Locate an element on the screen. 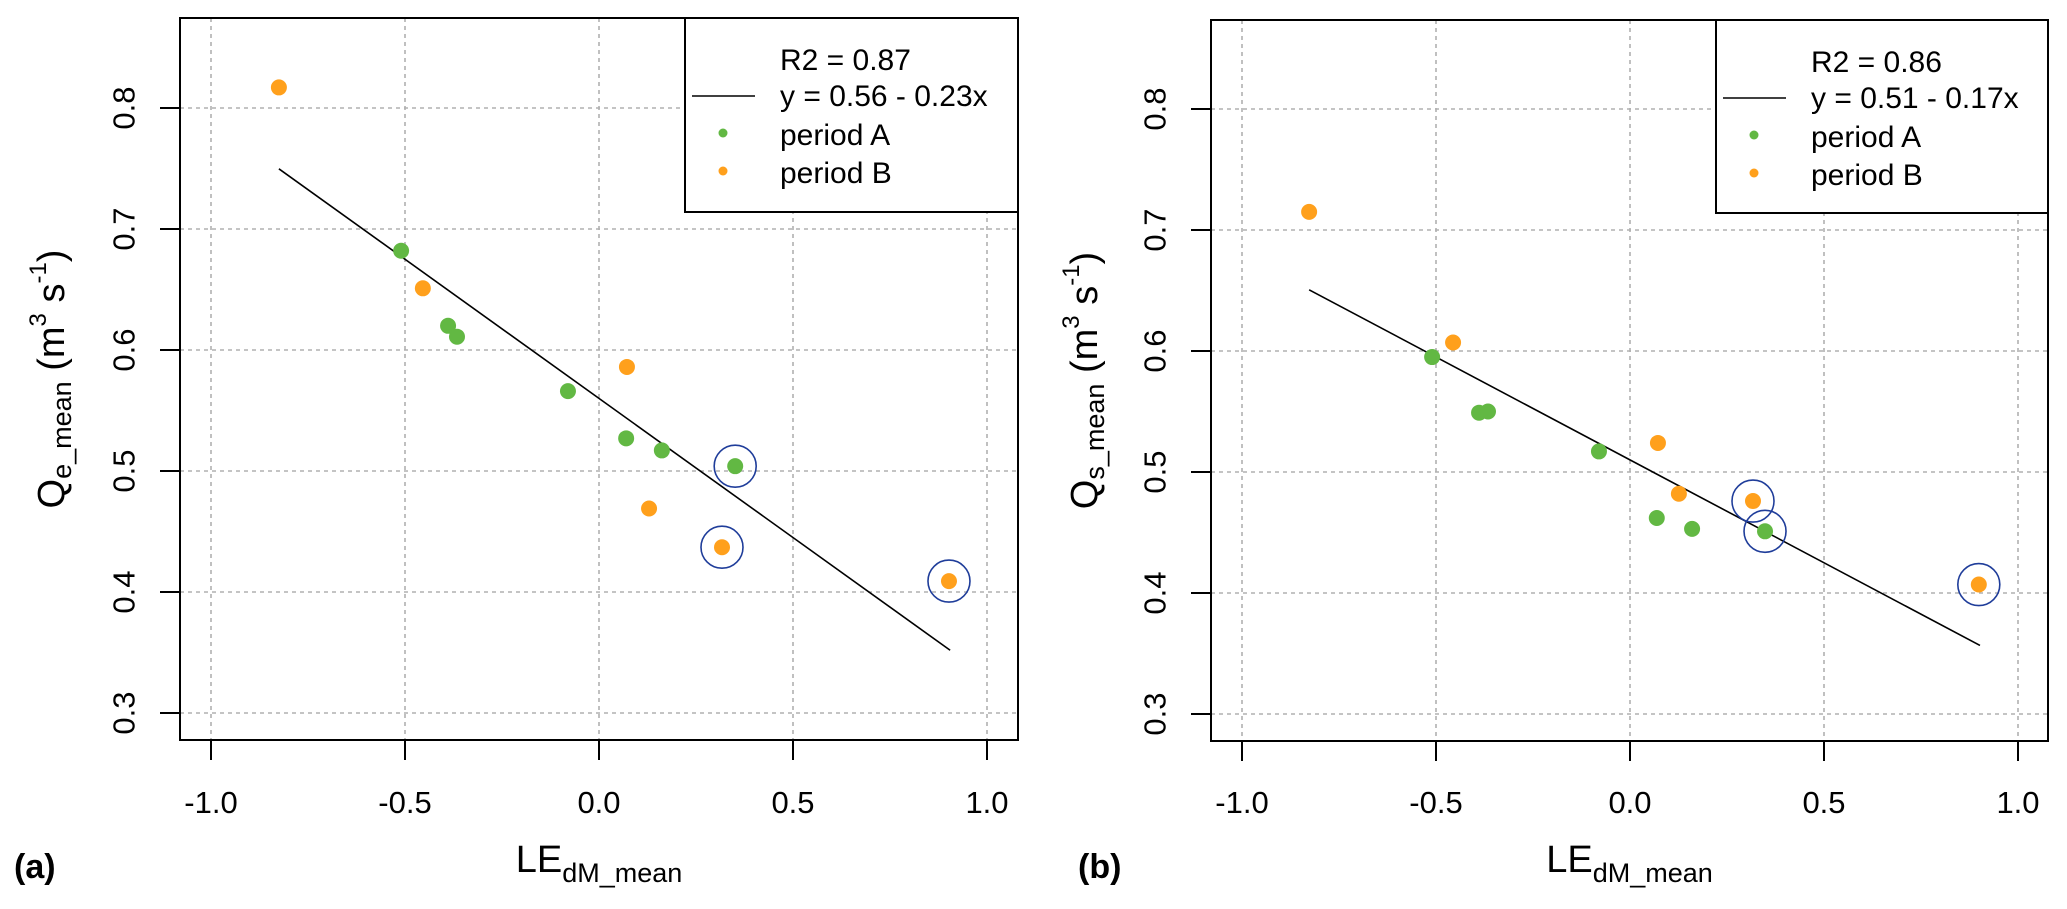  legend-label: y = 0.56 - 0.23x is located at coordinates (884, 96).